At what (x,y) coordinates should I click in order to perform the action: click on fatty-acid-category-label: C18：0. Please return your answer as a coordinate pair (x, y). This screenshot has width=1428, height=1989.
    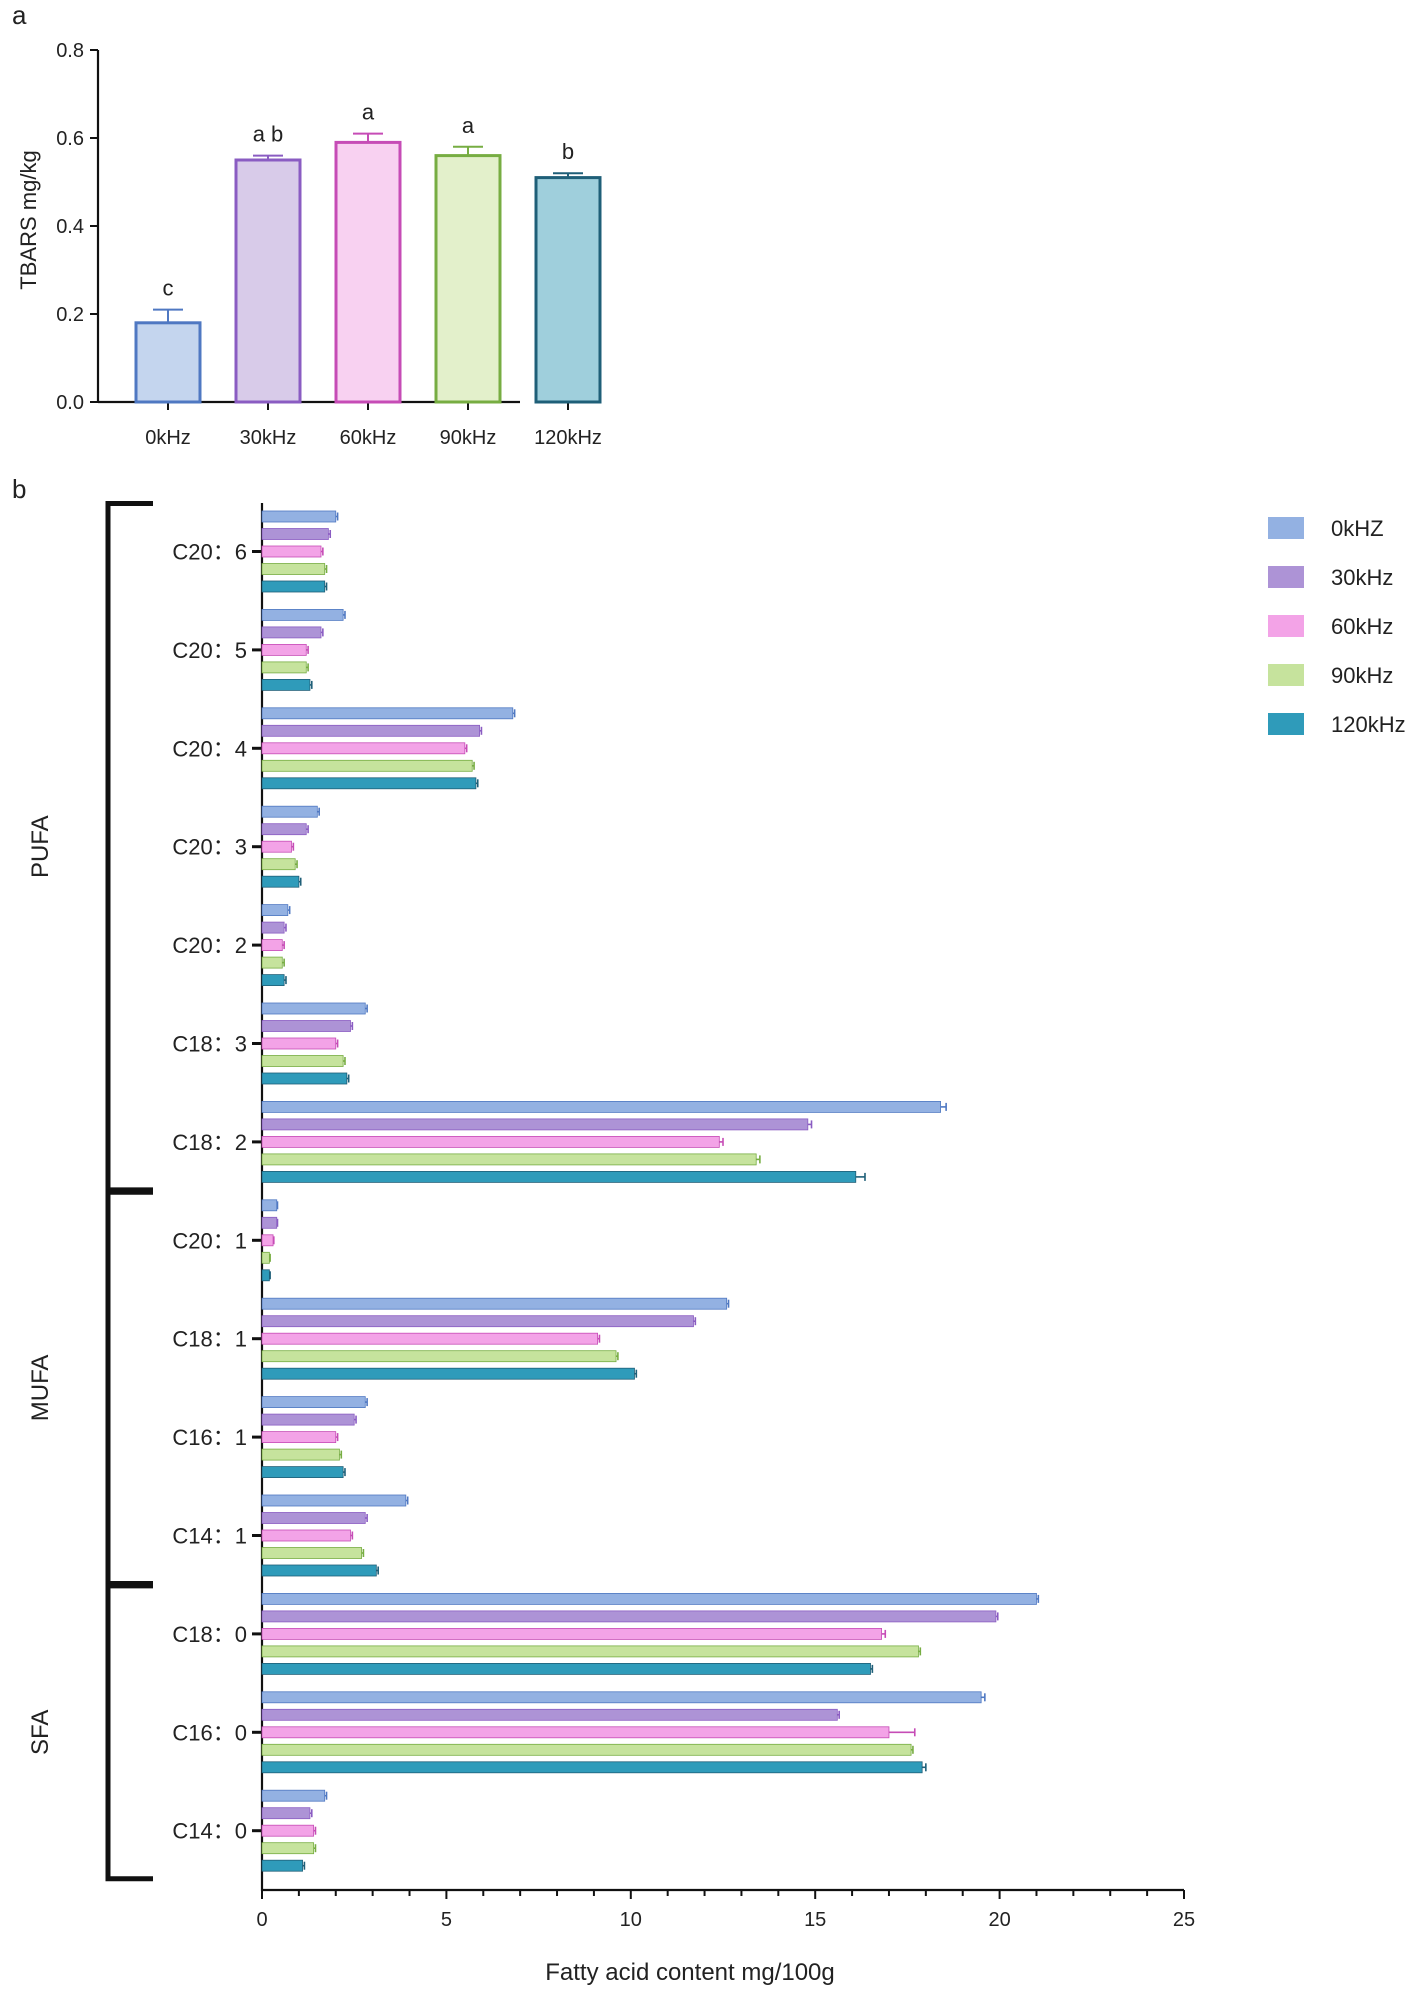
    Looking at the image, I should click on (209, 1634).